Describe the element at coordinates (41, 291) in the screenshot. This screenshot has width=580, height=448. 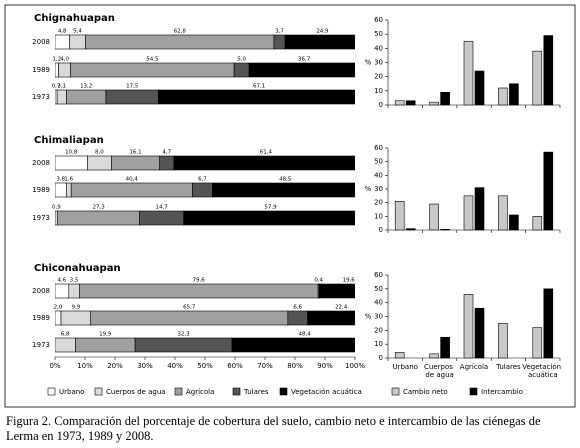
I see `y-tick-label: 2008` at that location.